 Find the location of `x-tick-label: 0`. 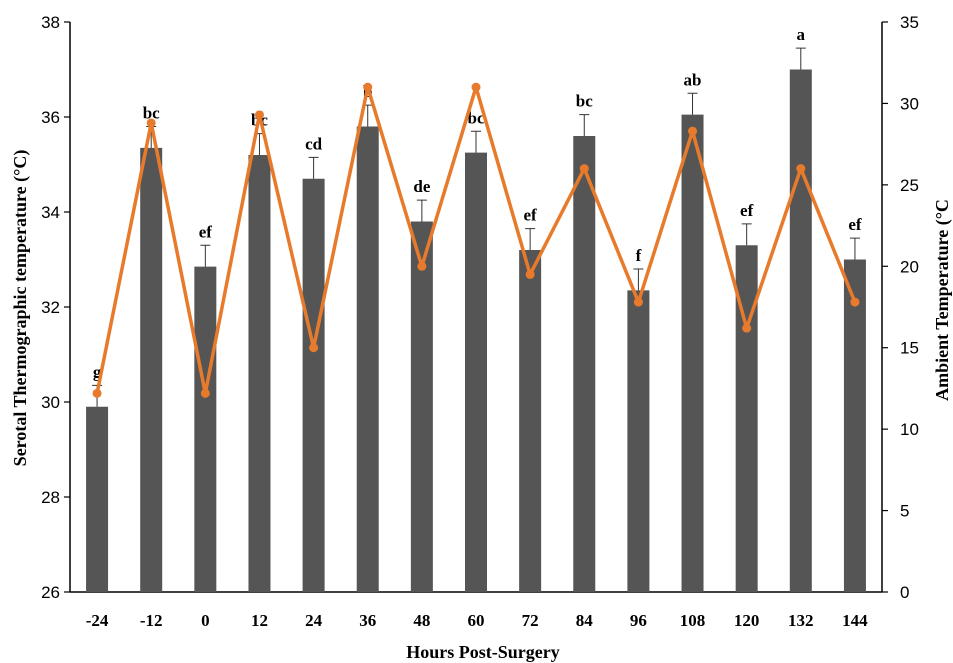

x-tick-label: 0 is located at coordinates (205, 620).